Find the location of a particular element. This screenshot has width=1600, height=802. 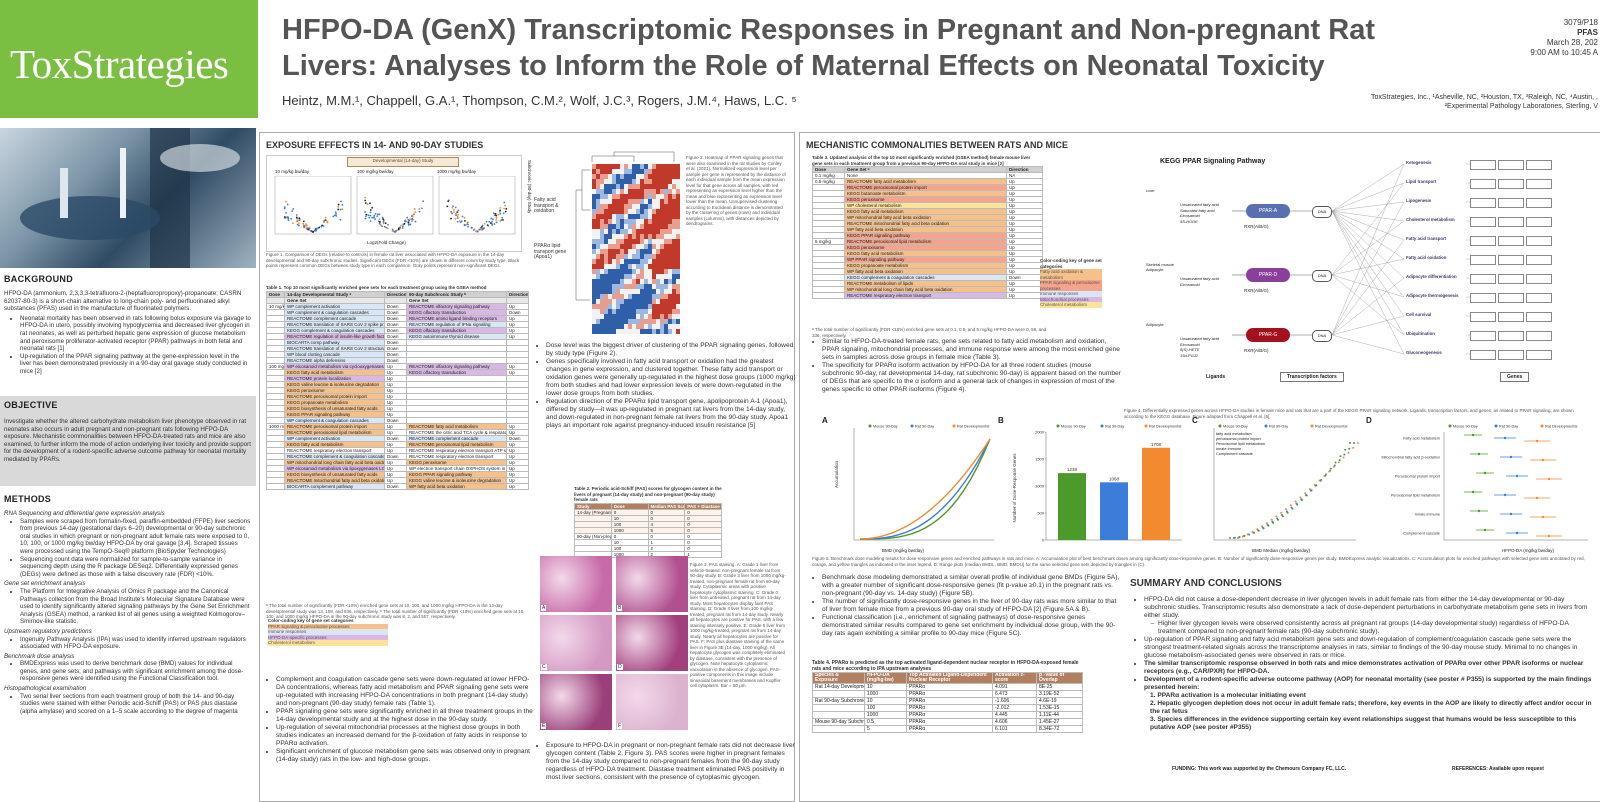

axis-label: Accumulation is located at coordinates (836, 474).